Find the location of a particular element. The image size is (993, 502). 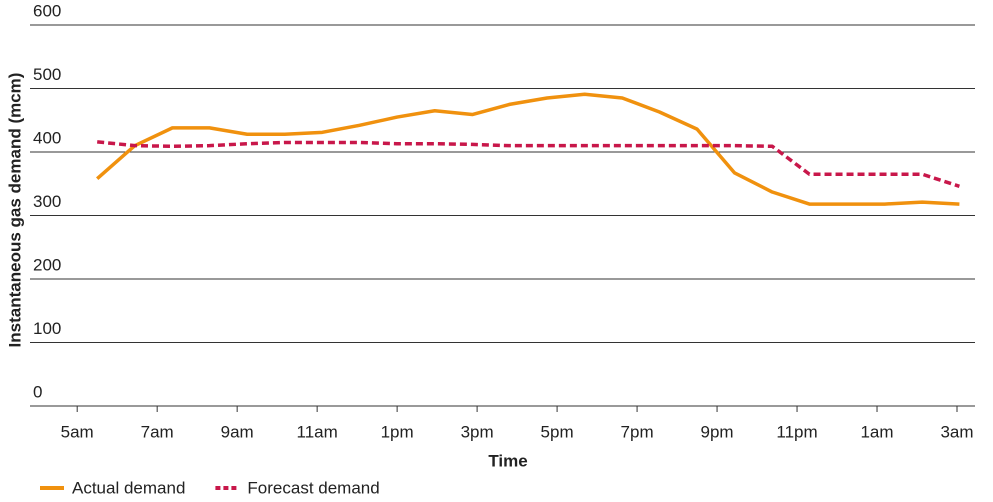

x-tick-label: 3pm is located at coordinates (477, 431).